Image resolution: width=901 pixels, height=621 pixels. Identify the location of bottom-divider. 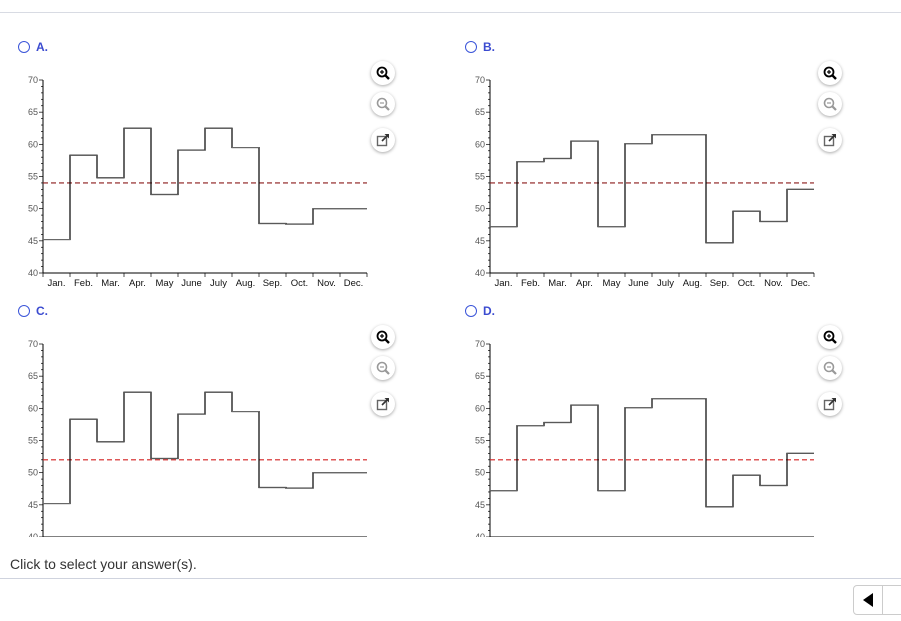
(450, 578).